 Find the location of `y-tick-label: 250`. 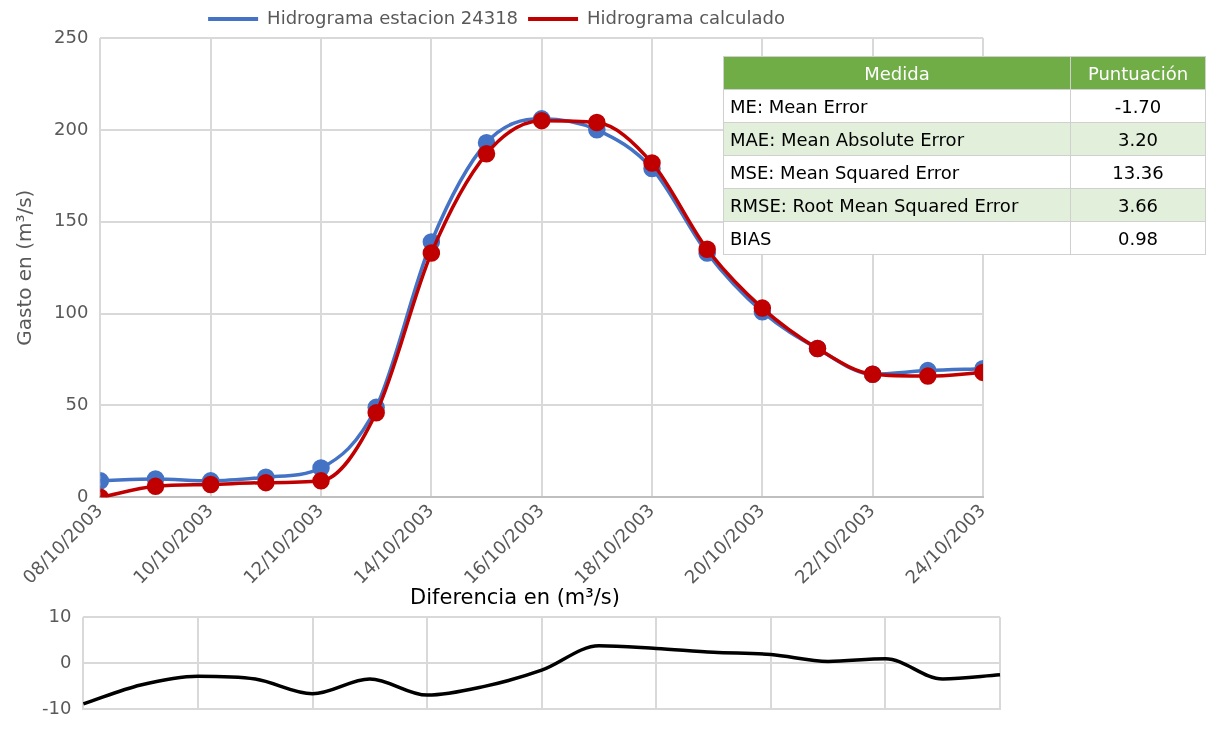

y-tick-label: 250 is located at coordinates (71, 36).